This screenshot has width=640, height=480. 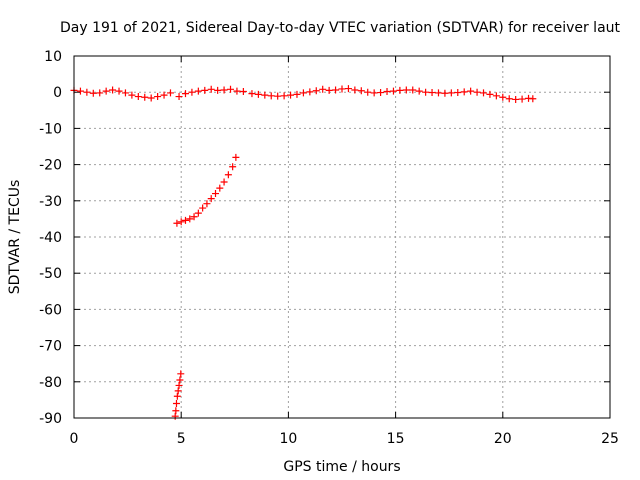 I want to click on x-tick-label: 5, so click(x=181, y=439).